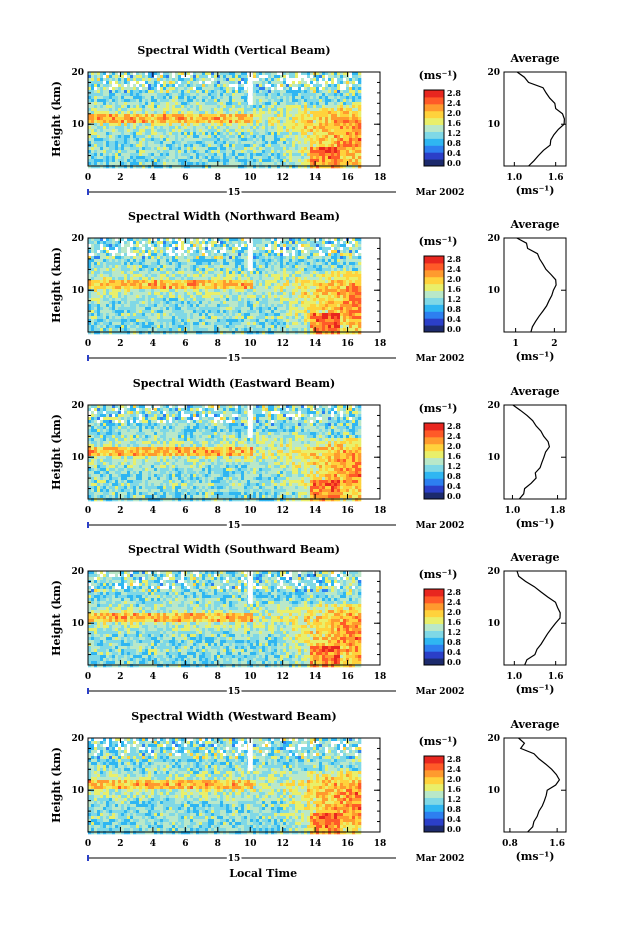 The width and height of the screenshot is (617, 929). What do you see at coordinates (56, 452) in the screenshot?
I see `y-axis-label: Height (km)` at bounding box center [56, 452].